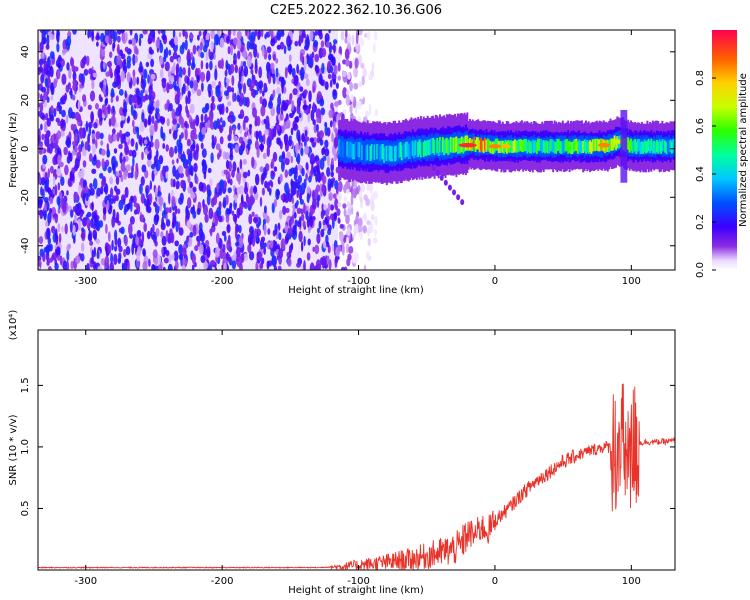 This screenshot has height=600, width=750. What do you see at coordinates (700, 78) in the screenshot?
I see `colorbar-tick-label: 0.8` at bounding box center [700, 78].